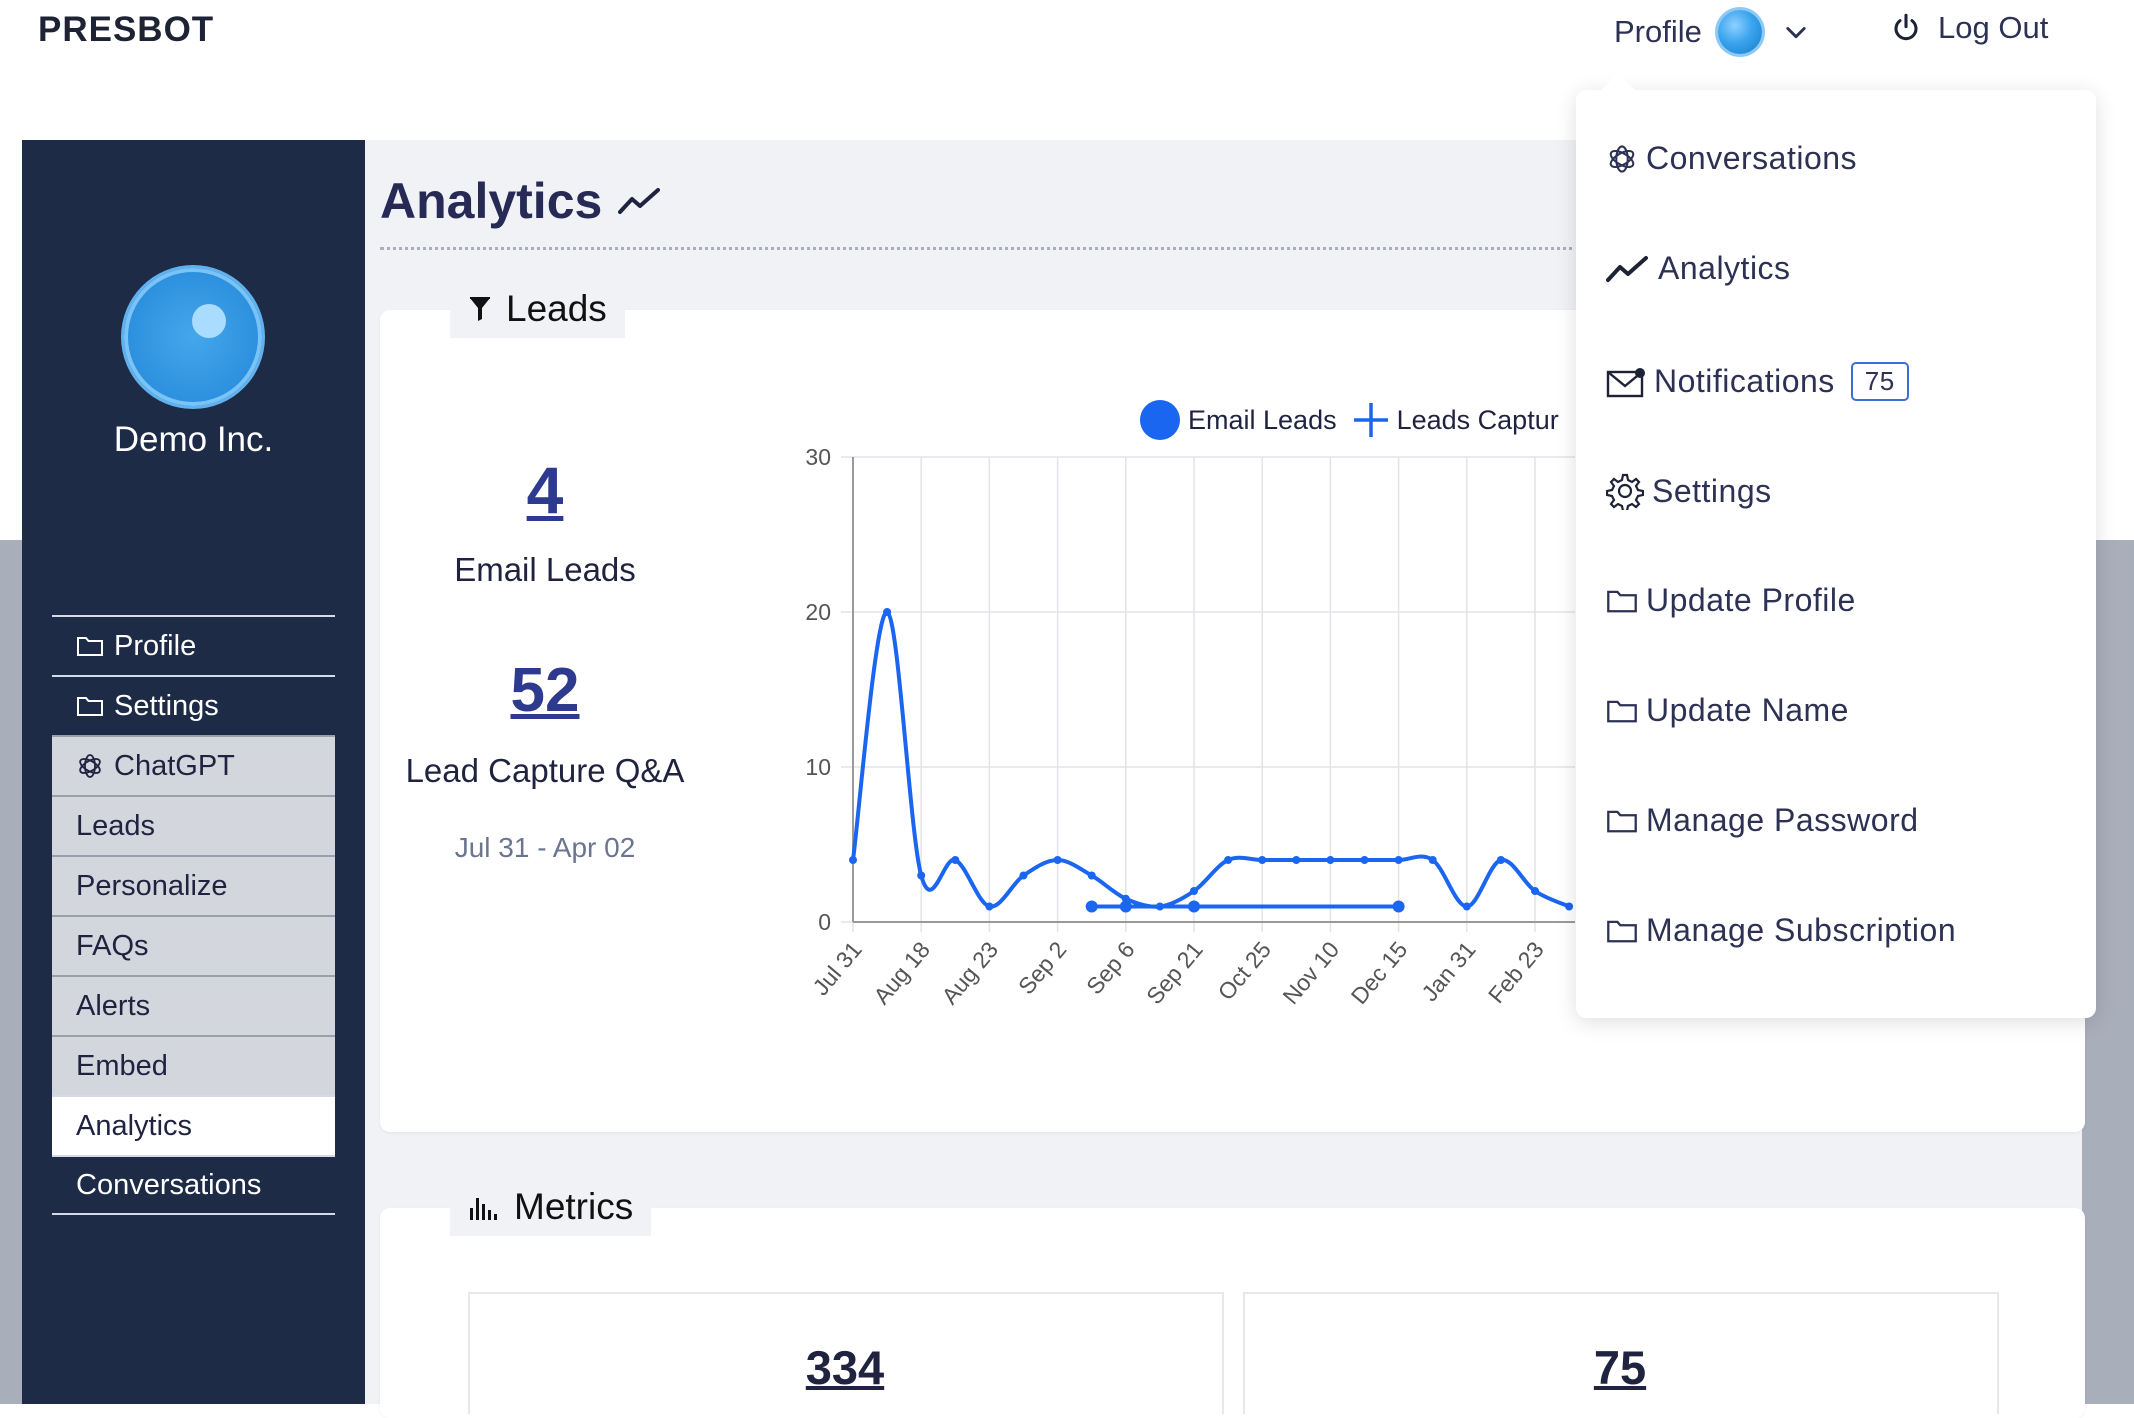 Image resolution: width=2134 pixels, height=1418 pixels. Describe the element at coordinates (1712, 490) in the screenshot. I see `menu-item-label: Settings` at that location.